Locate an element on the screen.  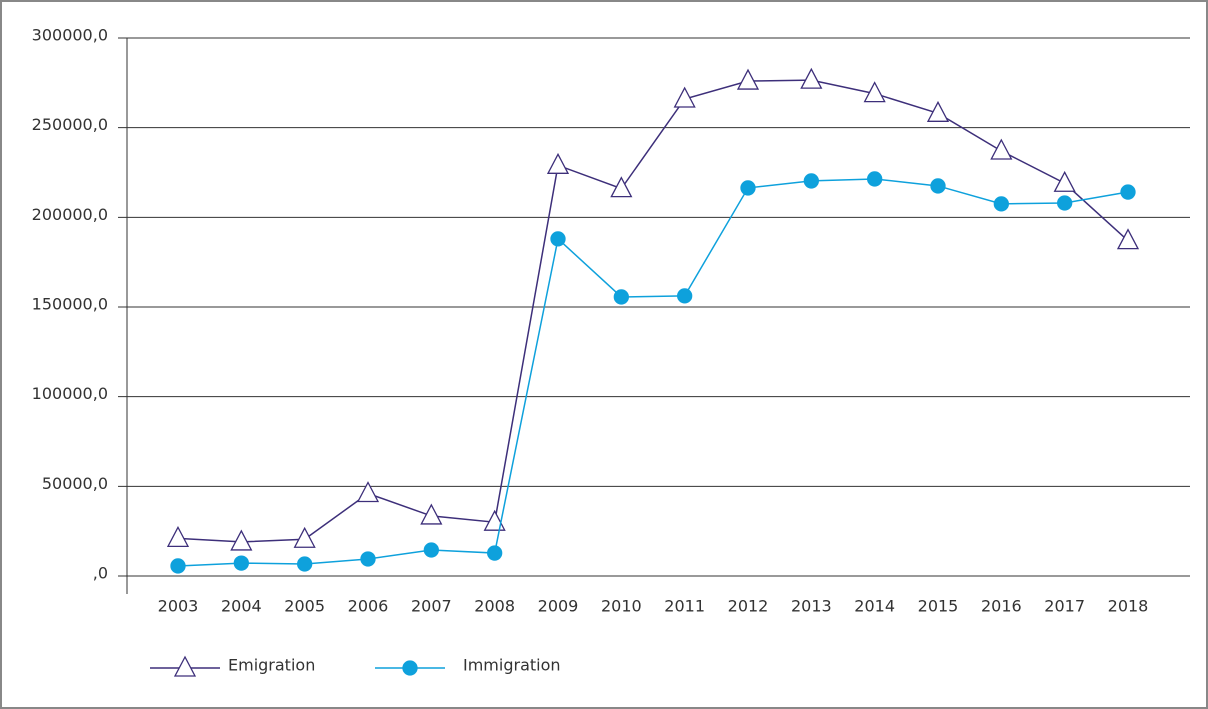
y-tick-label: 100000,0 is located at coordinates (70, 393).